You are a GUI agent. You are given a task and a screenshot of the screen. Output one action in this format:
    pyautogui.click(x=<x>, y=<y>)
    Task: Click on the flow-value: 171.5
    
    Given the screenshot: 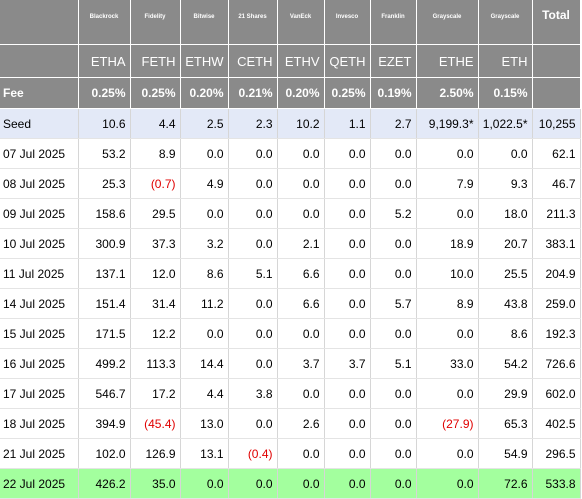 What is the action you would take?
    pyautogui.click(x=104, y=333)
    